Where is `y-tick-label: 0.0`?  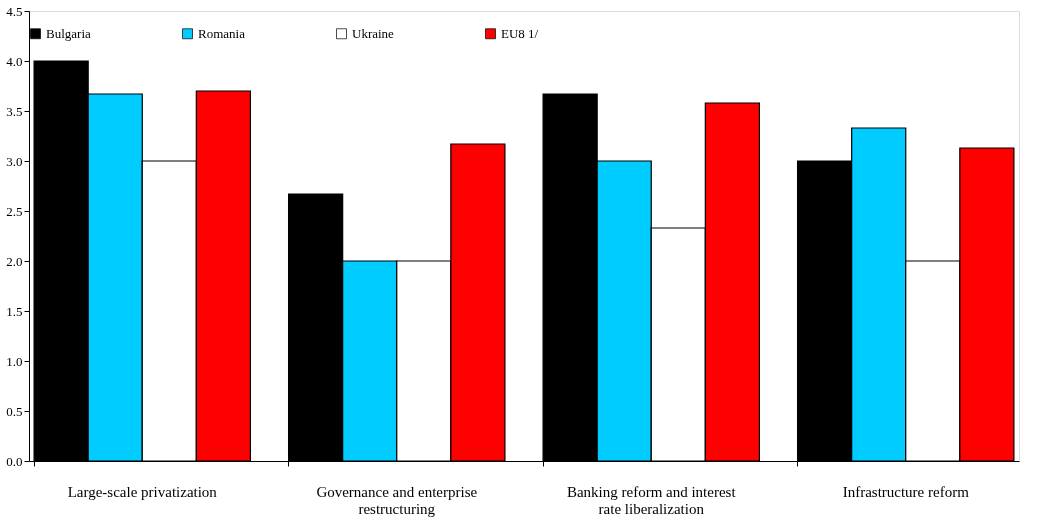
y-tick-label: 0.0 is located at coordinates (14, 461).